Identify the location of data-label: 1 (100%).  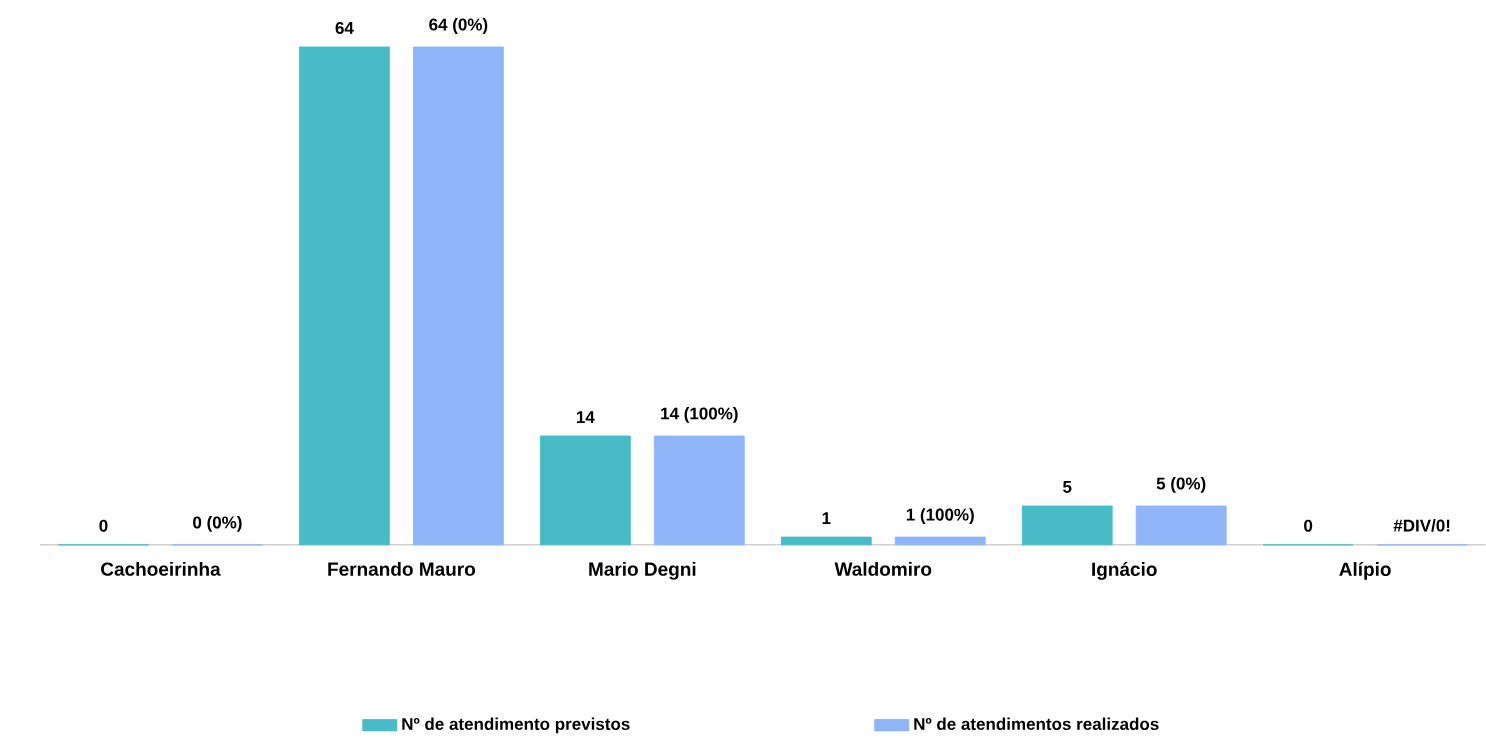
(940, 516).